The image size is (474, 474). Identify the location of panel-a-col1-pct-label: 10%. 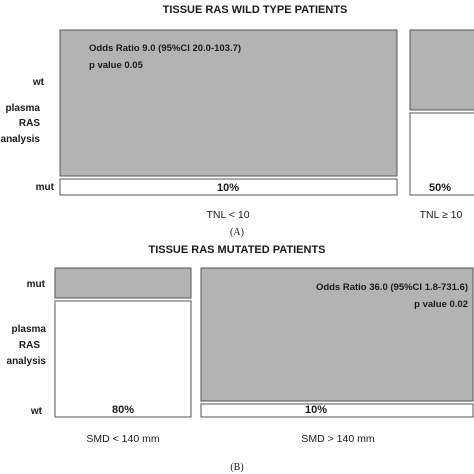
(228, 188).